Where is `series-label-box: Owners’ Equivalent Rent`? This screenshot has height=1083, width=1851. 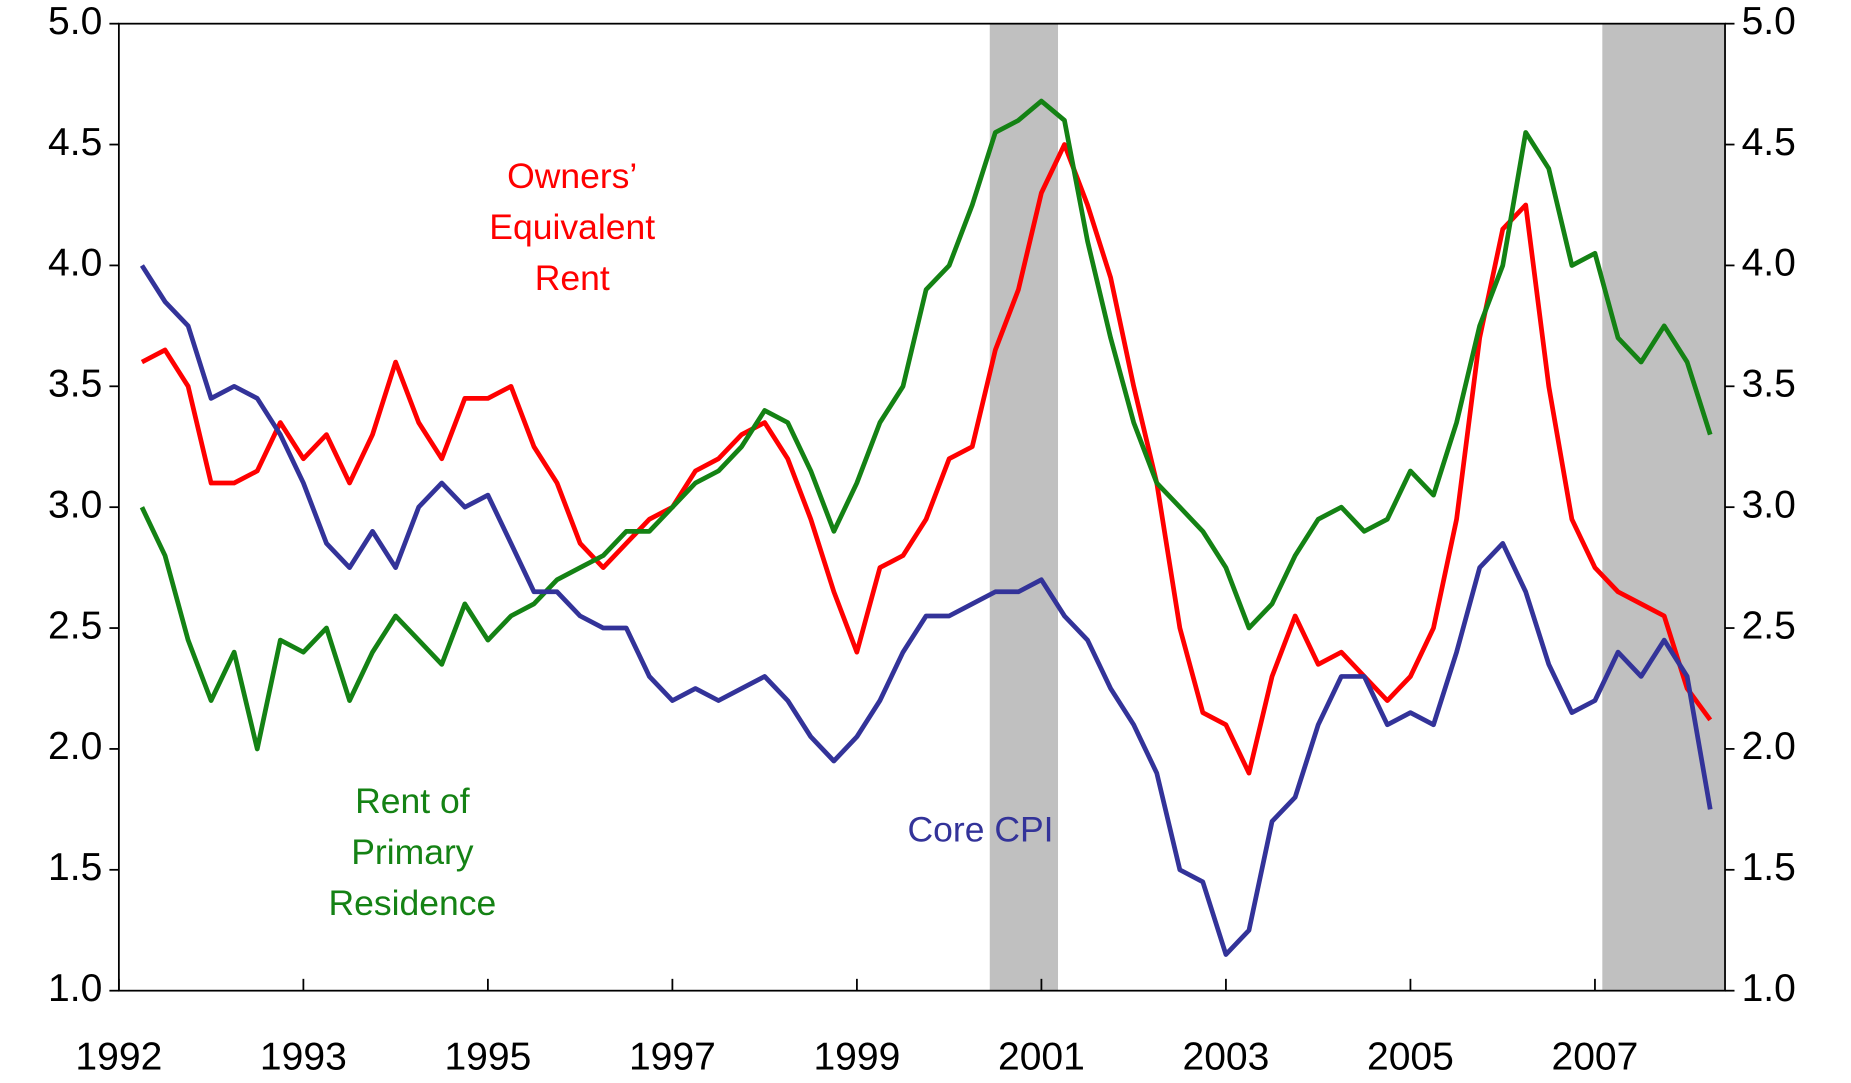 series-label-box: Owners’ Equivalent Rent is located at coordinates (572, 228).